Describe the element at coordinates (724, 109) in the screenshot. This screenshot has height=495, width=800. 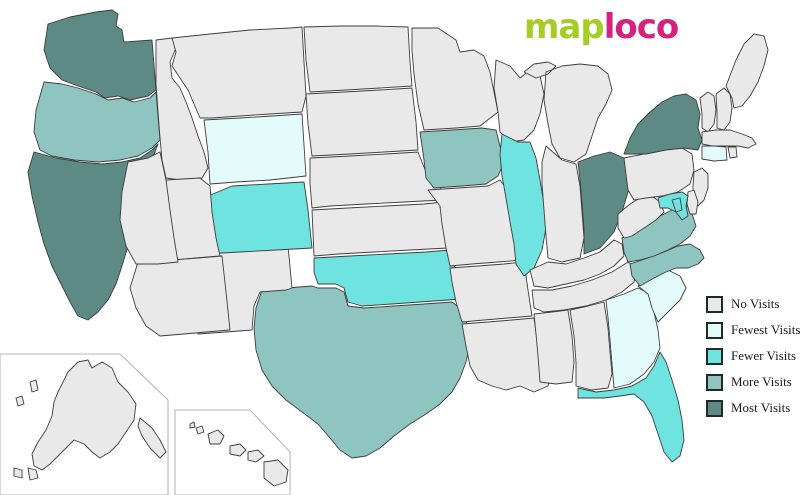
I see `state-new-hampshire: New Hampshire` at that location.